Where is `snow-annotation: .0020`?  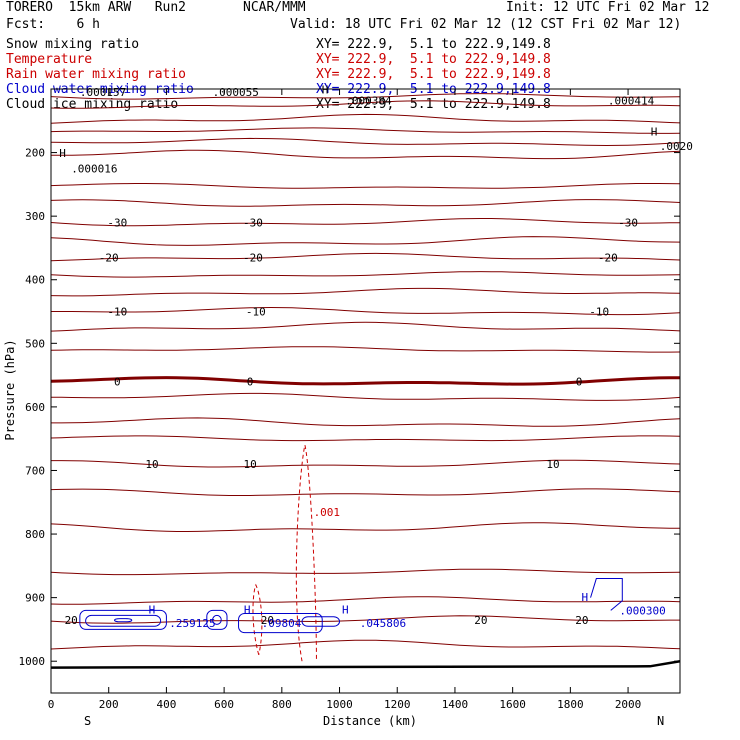
snow-annotation: .0020 is located at coordinates (676, 146).